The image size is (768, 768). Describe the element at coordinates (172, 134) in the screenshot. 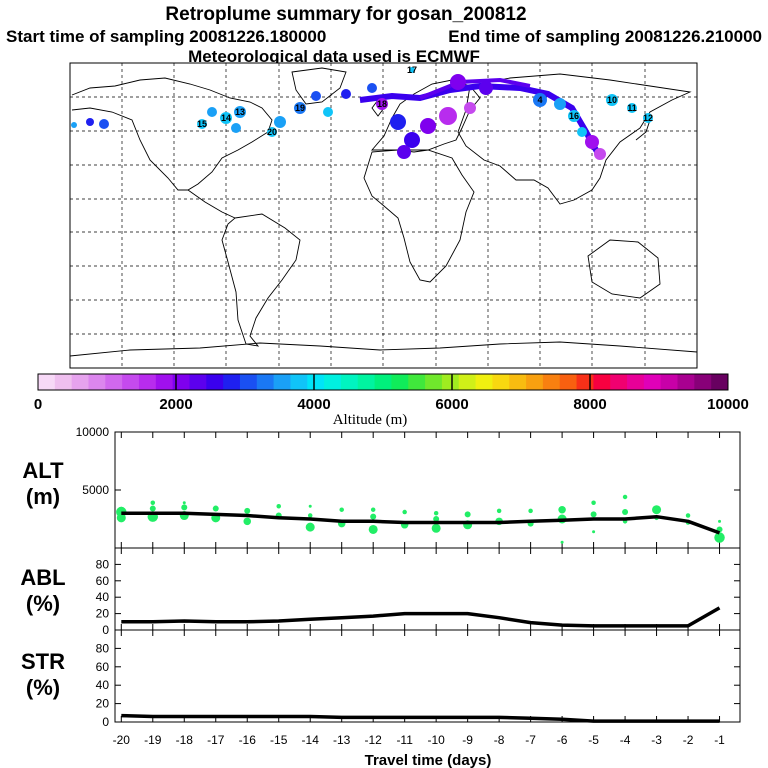

I see `north-america-coast` at that location.